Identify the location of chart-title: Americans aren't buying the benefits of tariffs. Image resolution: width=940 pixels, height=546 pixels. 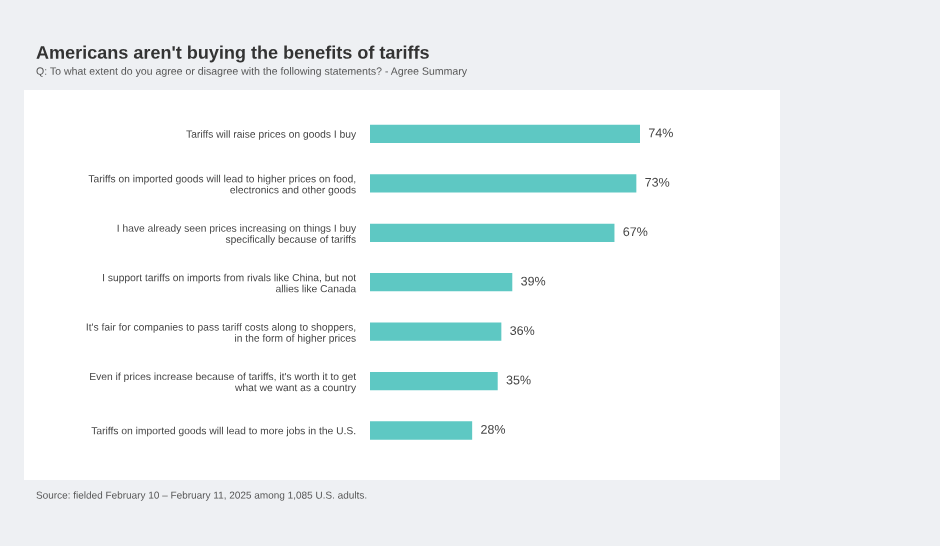
(232, 54).